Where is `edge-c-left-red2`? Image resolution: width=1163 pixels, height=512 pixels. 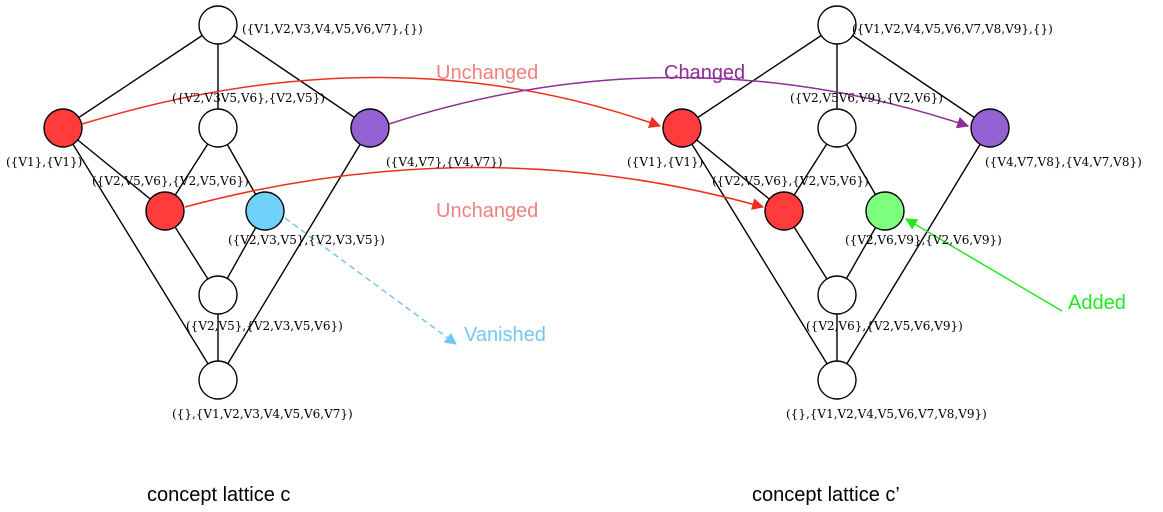 edge-c-left-red2 is located at coordinates (114, 169).